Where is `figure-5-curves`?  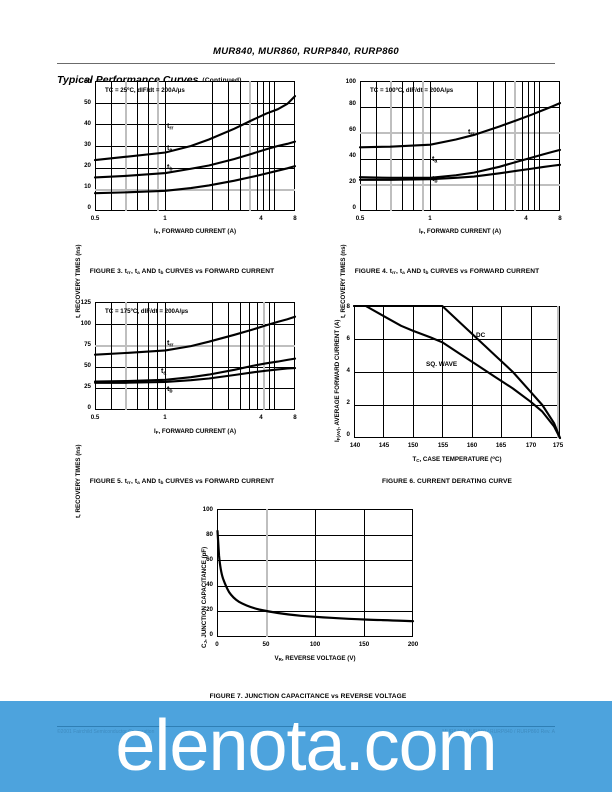
figure-5-curves is located at coordinates (195, 349).